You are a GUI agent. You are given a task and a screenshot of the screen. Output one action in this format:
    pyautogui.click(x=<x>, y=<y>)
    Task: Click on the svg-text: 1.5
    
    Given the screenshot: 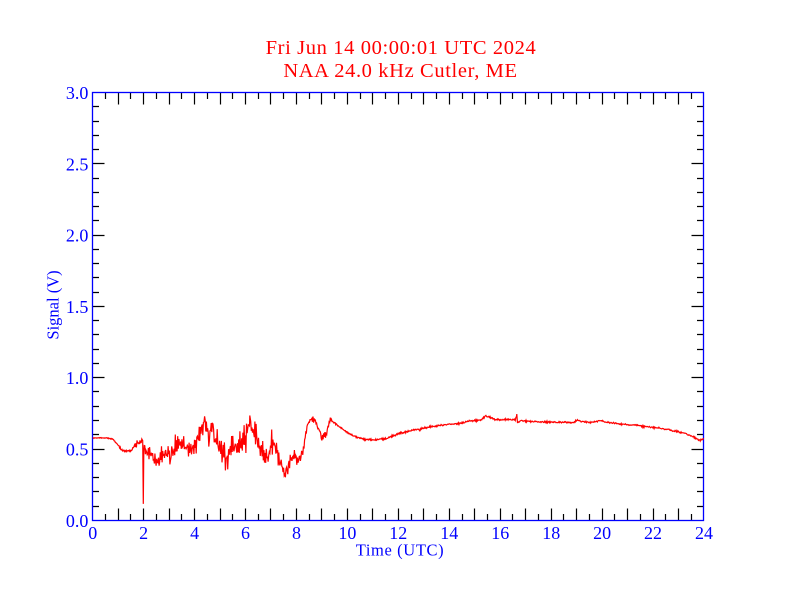 What is the action you would take?
    pyautogui.click(x=77, y=307)
    